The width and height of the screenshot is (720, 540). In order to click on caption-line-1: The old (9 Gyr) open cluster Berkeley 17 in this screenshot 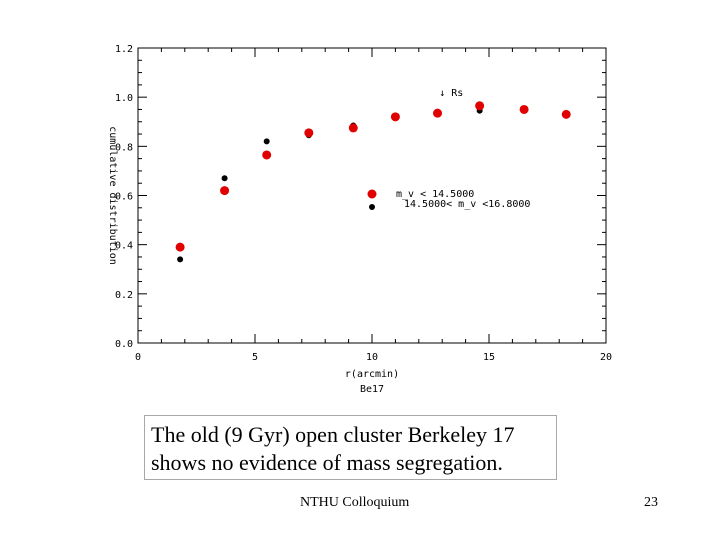, I will do `click(333, 434)`.